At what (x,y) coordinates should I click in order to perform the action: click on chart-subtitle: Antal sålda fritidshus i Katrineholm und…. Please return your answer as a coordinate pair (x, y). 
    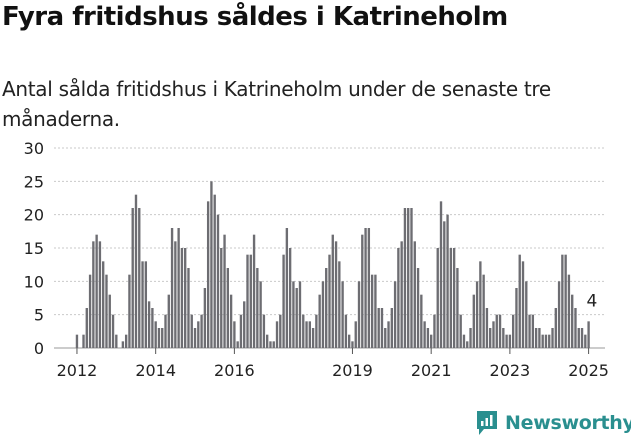
    Looking at the image, I should click on (276, 104).